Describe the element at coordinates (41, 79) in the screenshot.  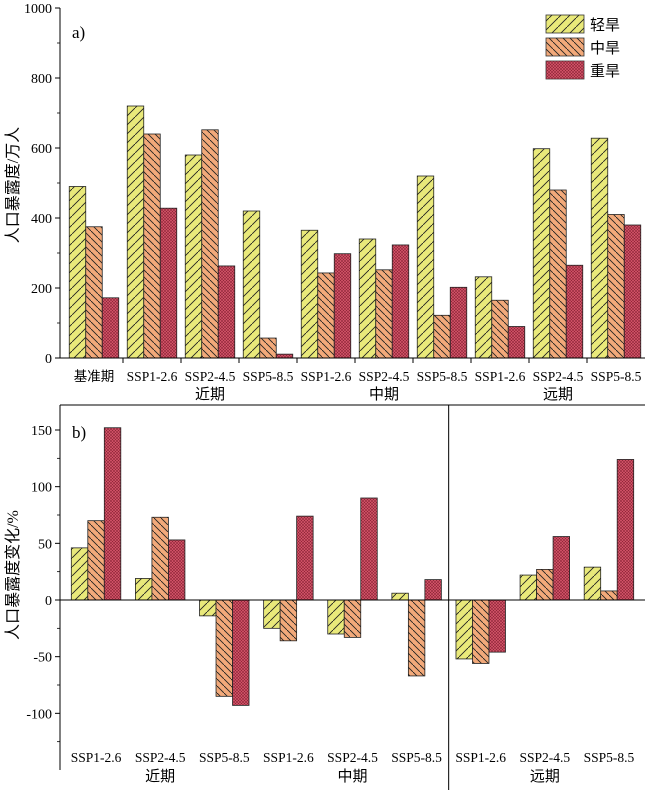
I see `panel-a-y-tick-label: 800` at that location.